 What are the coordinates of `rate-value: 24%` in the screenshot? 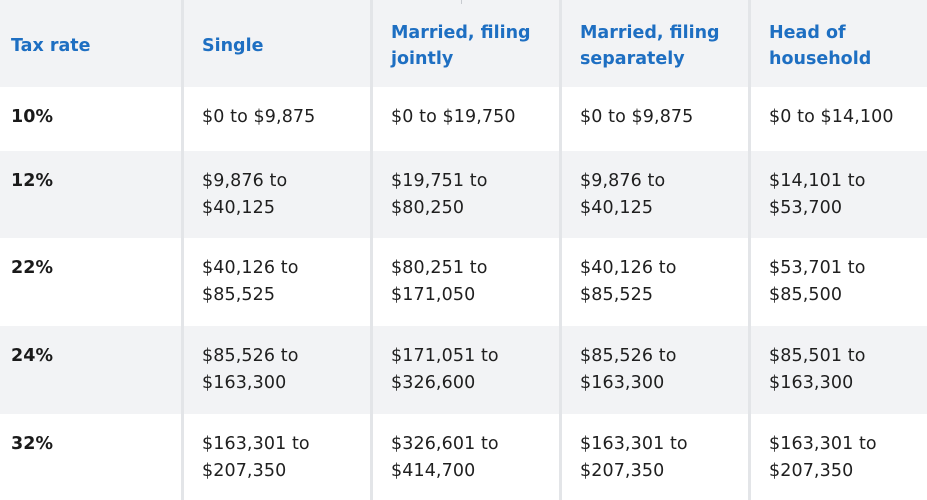 It's located at (32, 356).